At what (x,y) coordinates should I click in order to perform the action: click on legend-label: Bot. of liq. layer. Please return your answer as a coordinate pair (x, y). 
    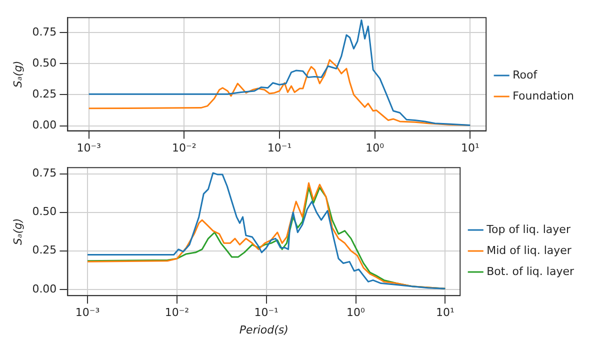
    Looking at the image, I should click on (530, 271).